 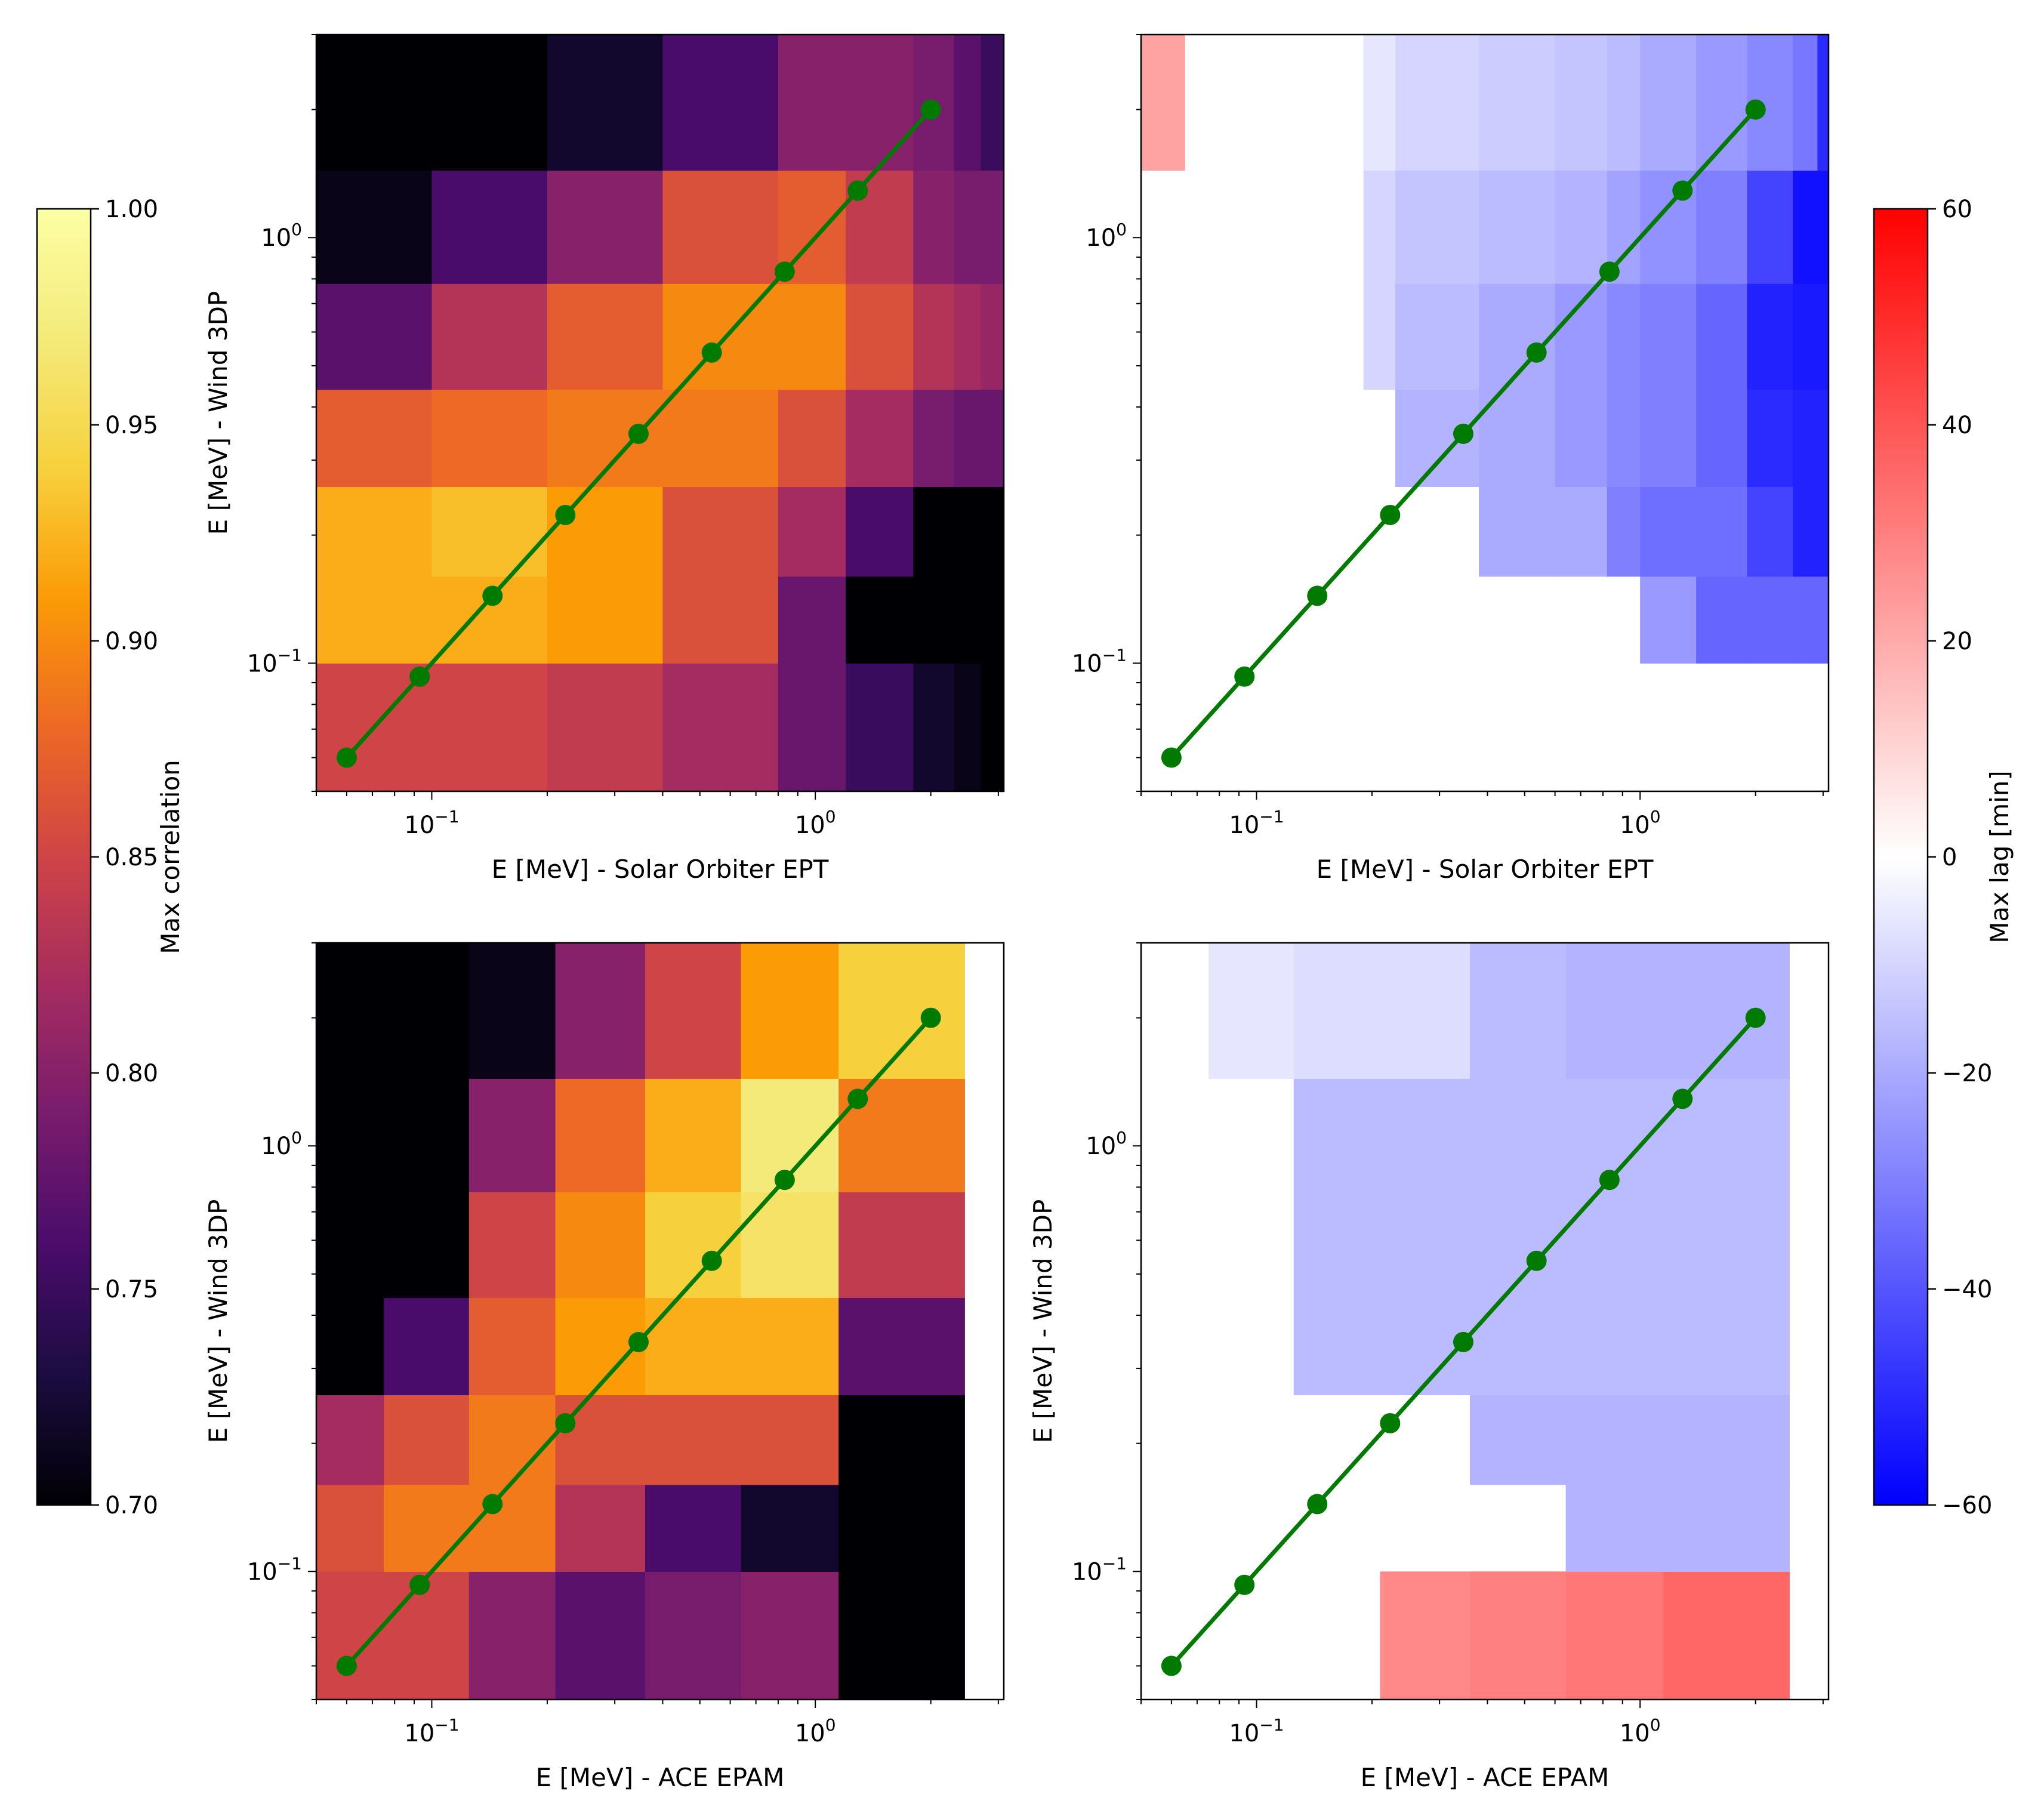 What do you see at coordinates (218, 1322) in the screenshot?
I see `y-axis-label: E [MeV] - Wind 3DP` at bounding box center [218, 1322].